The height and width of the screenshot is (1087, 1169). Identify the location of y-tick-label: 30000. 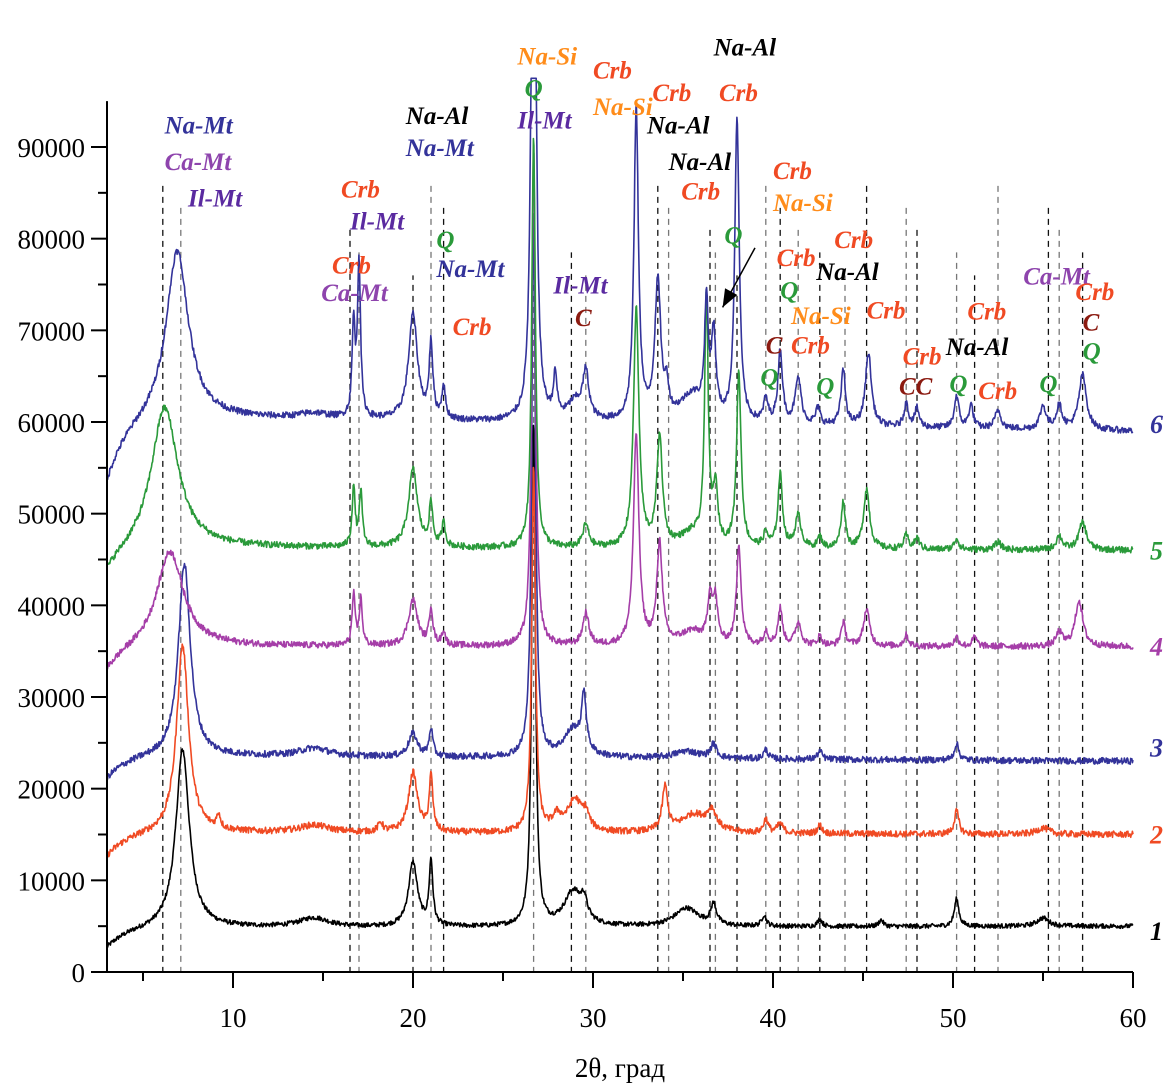
(52, 698).